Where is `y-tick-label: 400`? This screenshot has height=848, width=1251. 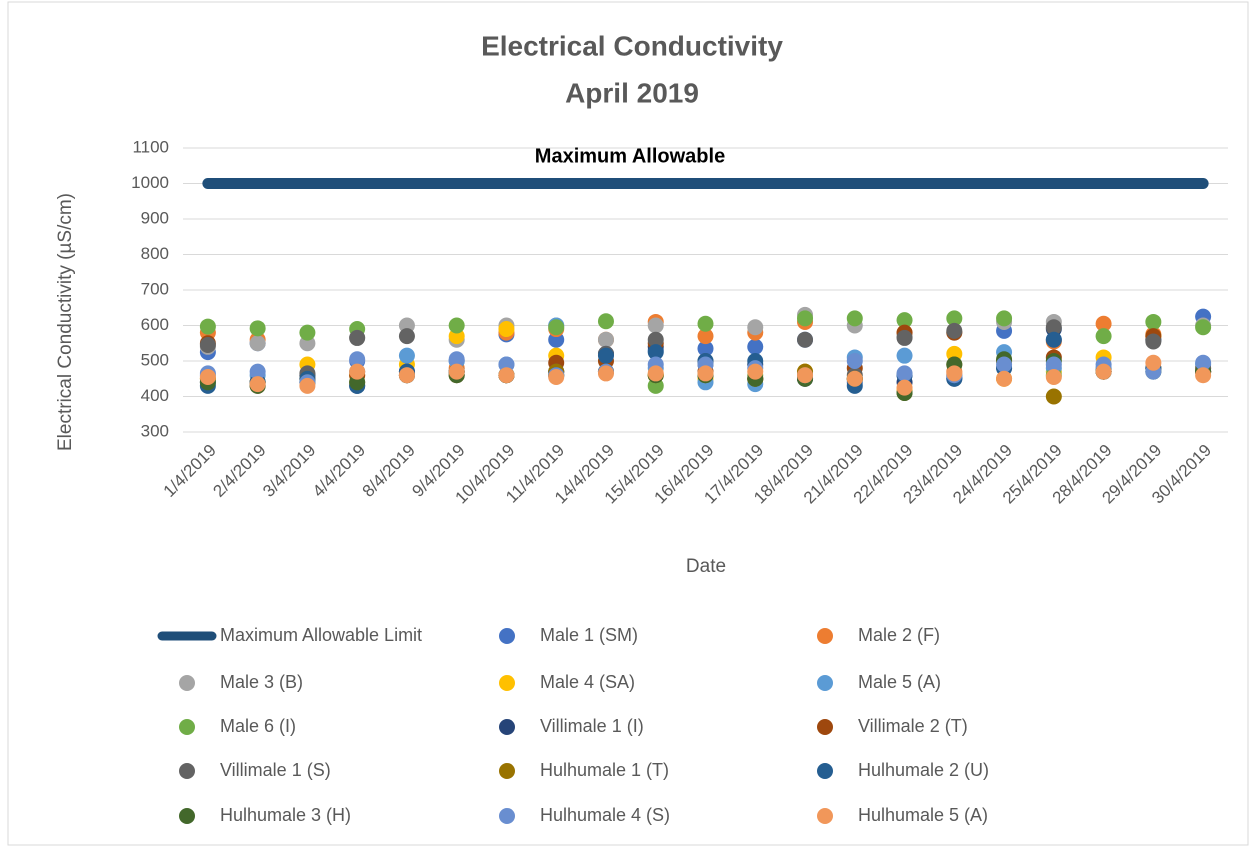 y-tick-label: 400 is located at coordinates (155, 395).